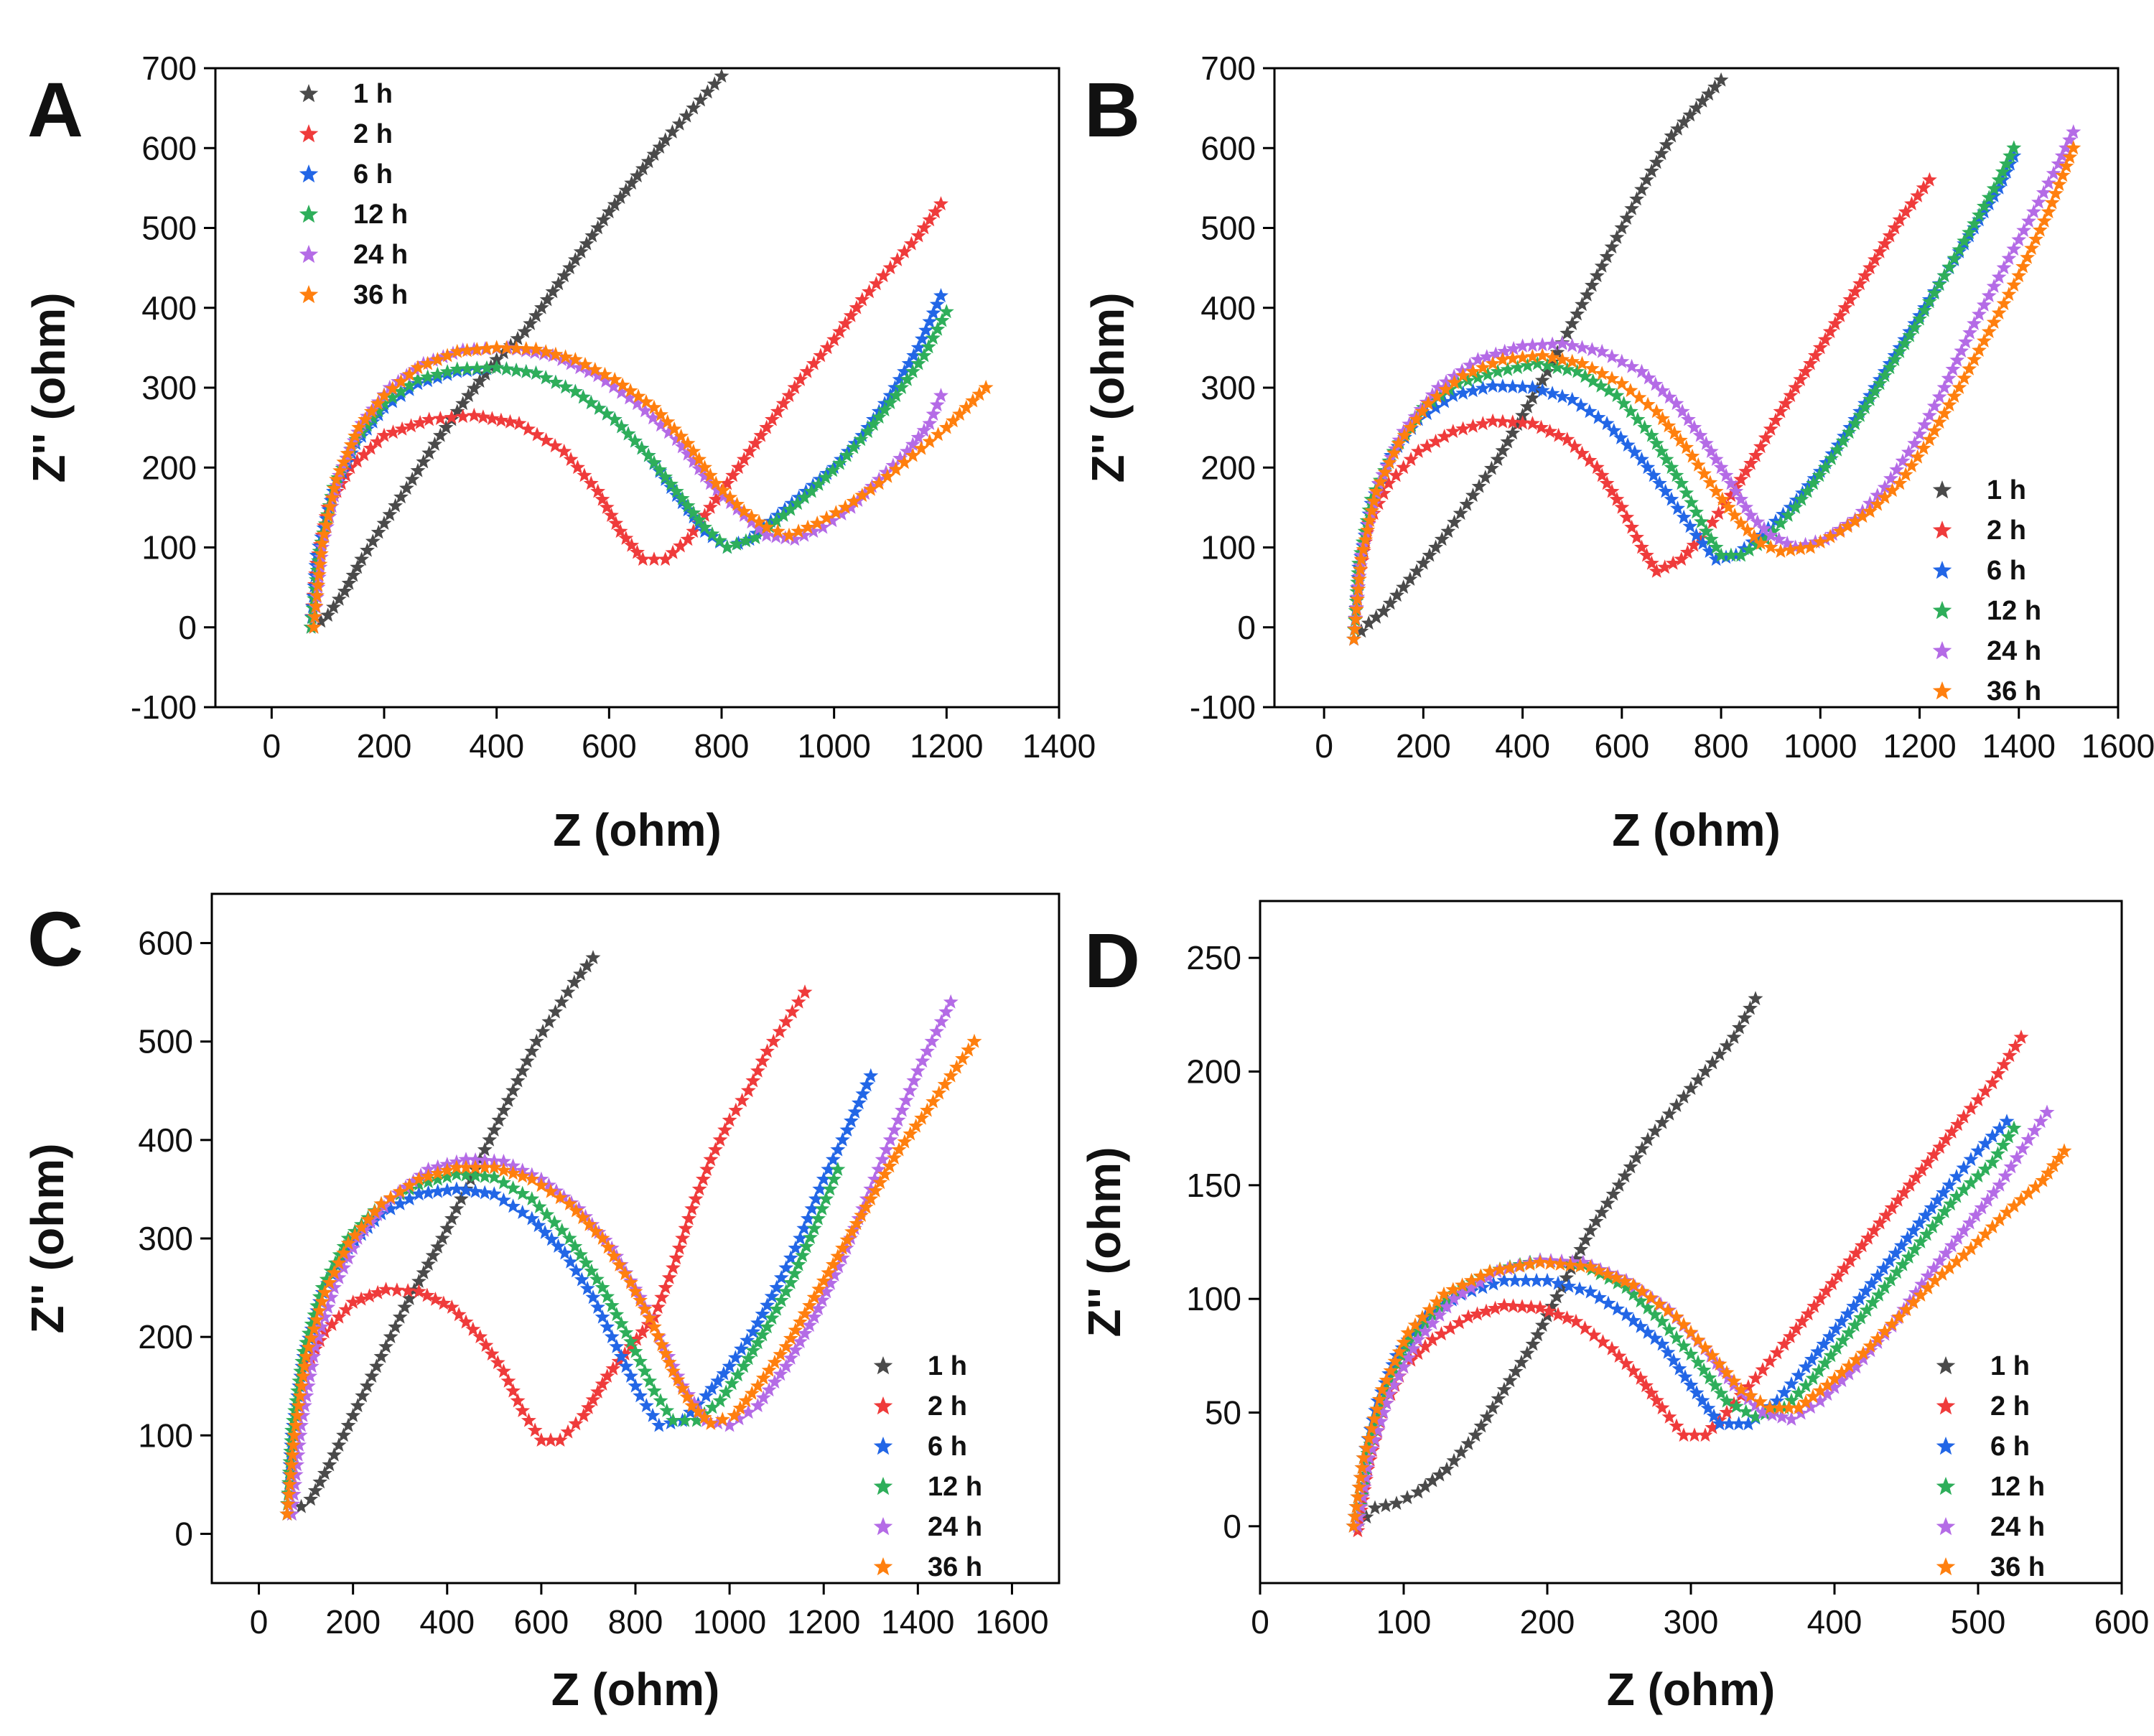 The image size is (2154, 1736). What do you see at coordinates (165, 1435) in the screenshot?
I see `y-tick-label: 100` at bounding box center [165, 1435].